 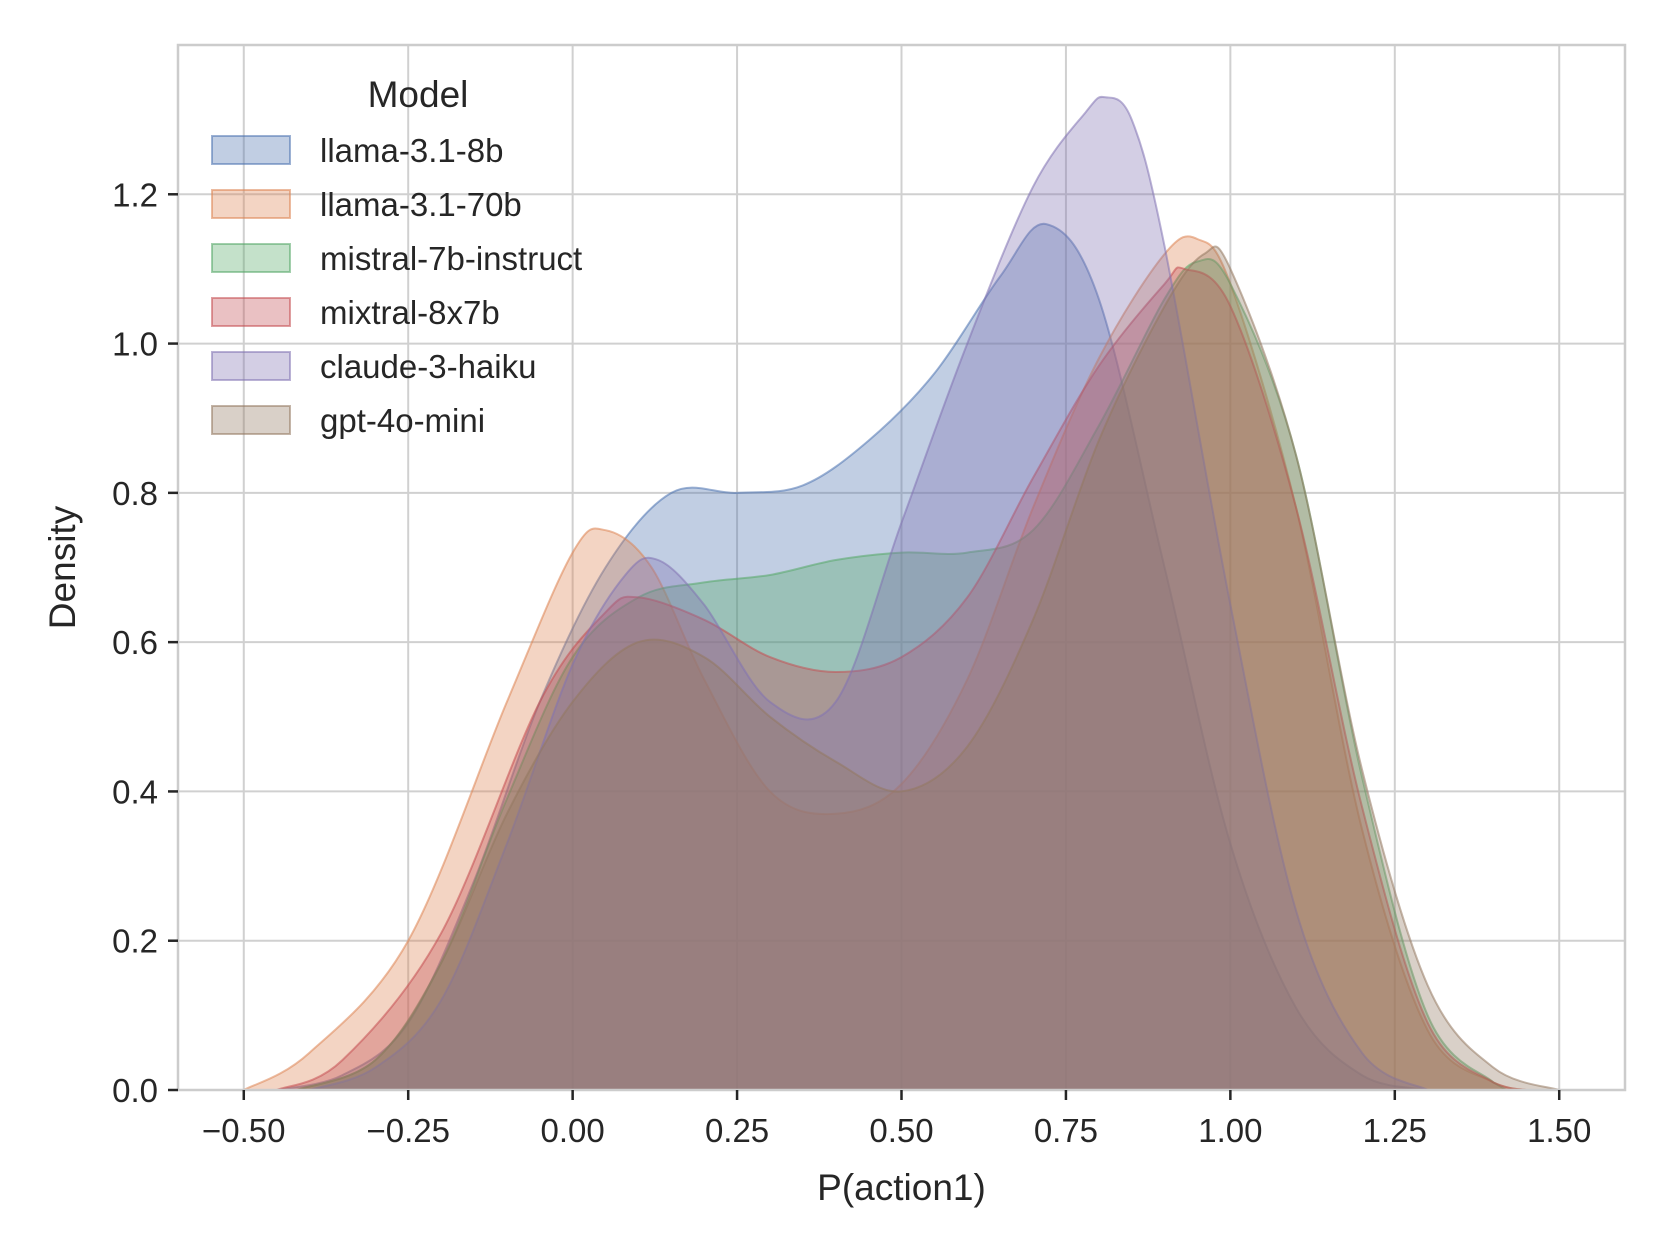 What do you see at coordinates (135, 1090) in the screenshot?
I see `y-tick-label: 0.0` at bounding box center [135, 1090].